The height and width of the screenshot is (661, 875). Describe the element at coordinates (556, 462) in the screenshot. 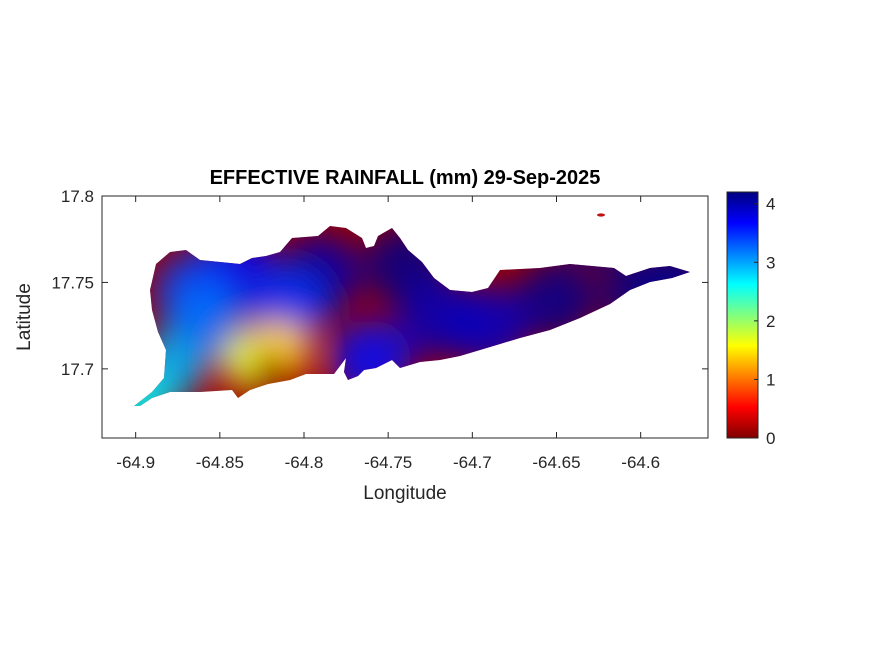

I see `x-tick-label: -64.65` at that location.